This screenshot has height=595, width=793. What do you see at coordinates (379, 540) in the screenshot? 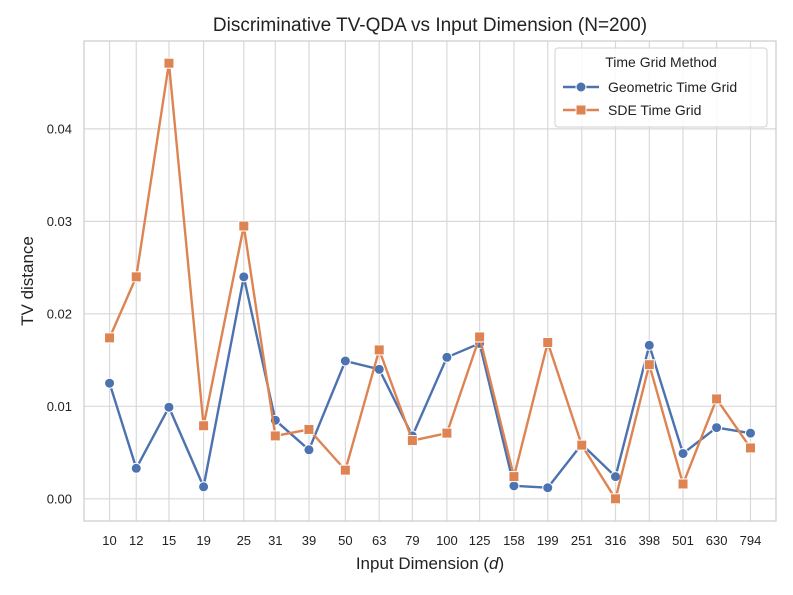
I see `x-tick-label: 63` at bounding box center [379, 540].